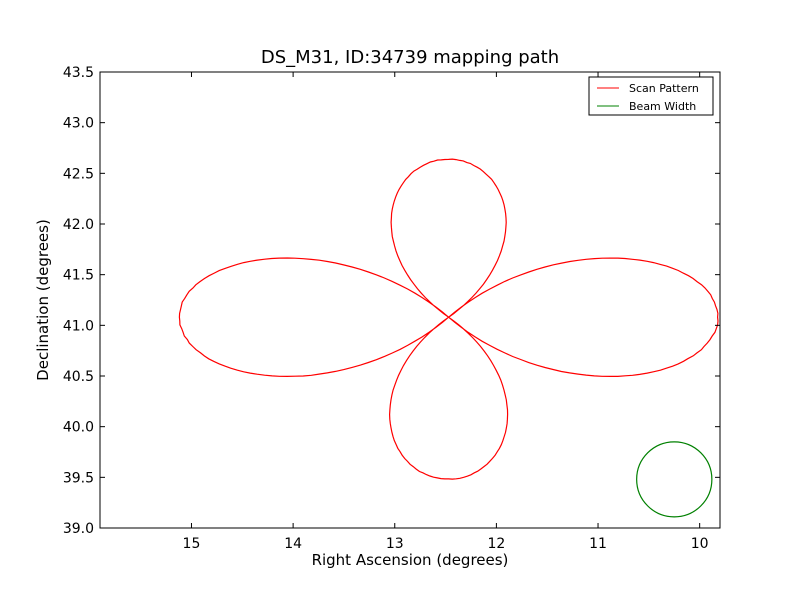 Image resolution: width=800 pixels, height=600 pixels. I want to click on legend: Scan Pattern Beam Width, so click(651, 96).